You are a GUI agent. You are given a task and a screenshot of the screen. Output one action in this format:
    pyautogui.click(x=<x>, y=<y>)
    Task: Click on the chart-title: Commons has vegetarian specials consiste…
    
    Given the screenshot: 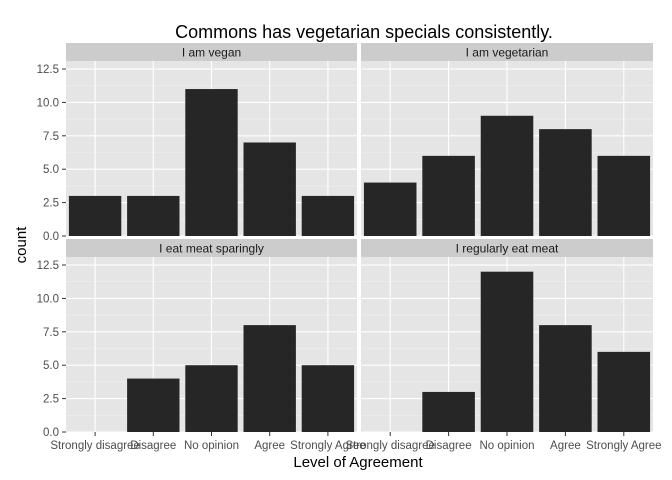 What is the action you would take?
    pyautogui.click(x=364, y=32)
    